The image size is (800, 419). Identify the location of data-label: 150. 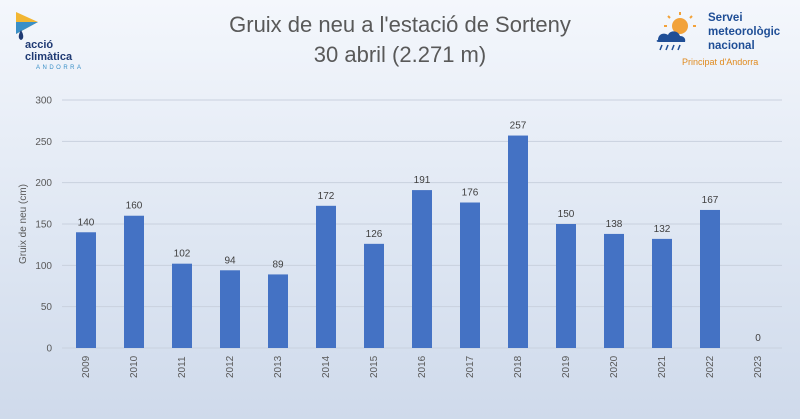
(566, 214).